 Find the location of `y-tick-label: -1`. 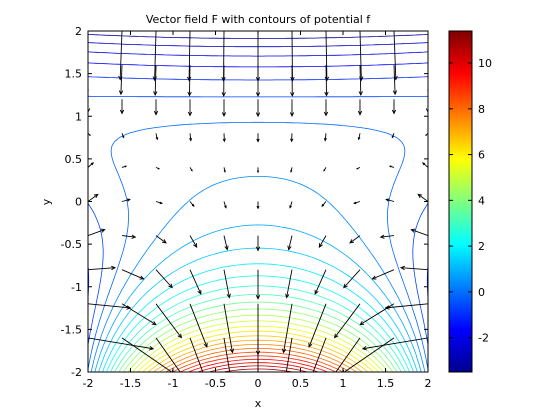

y-tick-label: -1 is located at coordinates (76, 287).